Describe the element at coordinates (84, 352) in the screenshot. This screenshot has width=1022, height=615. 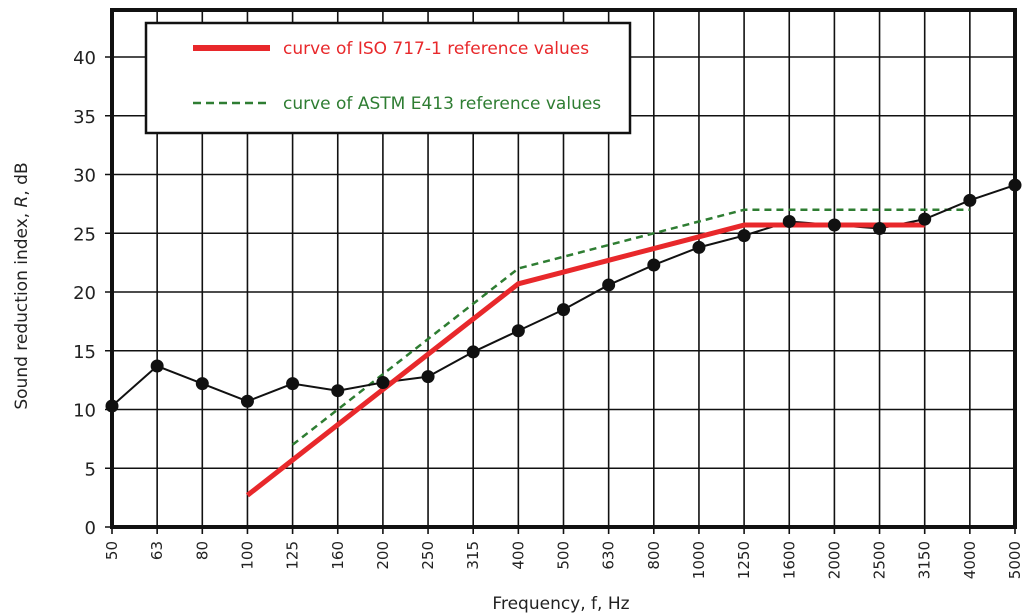
I see `y-tick-label-15: 15` at that location.